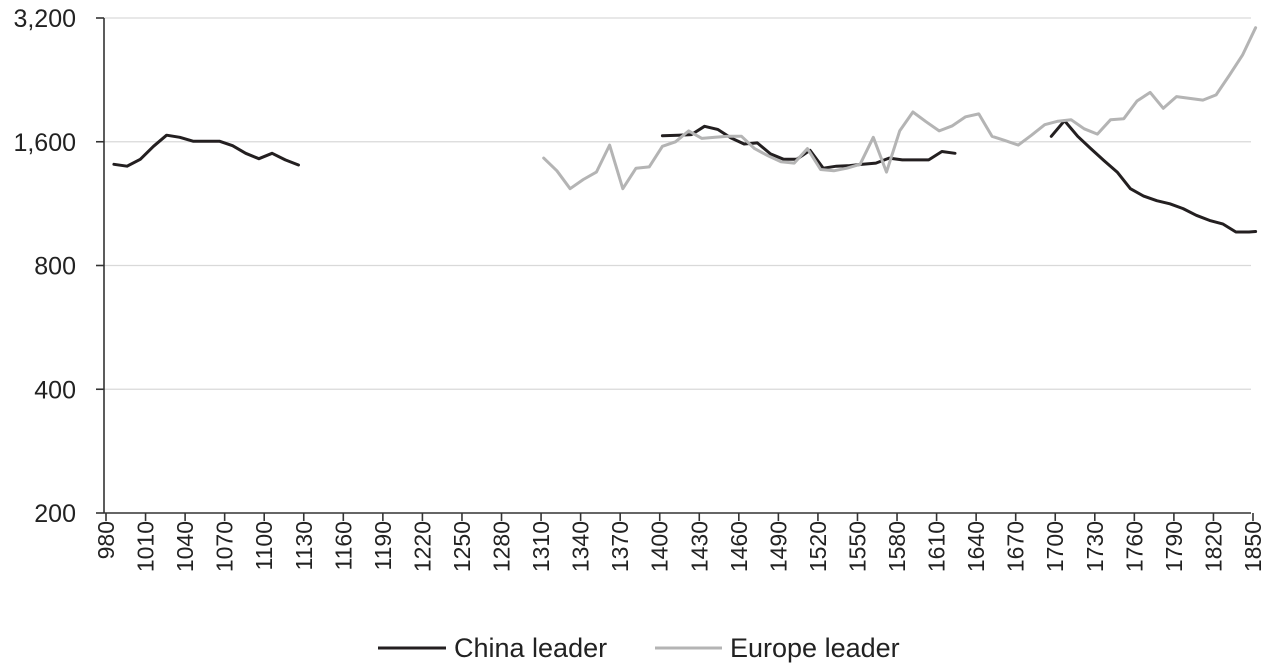  Describe the element at coordinates (225, 546) in the screenshot. I see `xtick-label-1070: 1070` at that location.